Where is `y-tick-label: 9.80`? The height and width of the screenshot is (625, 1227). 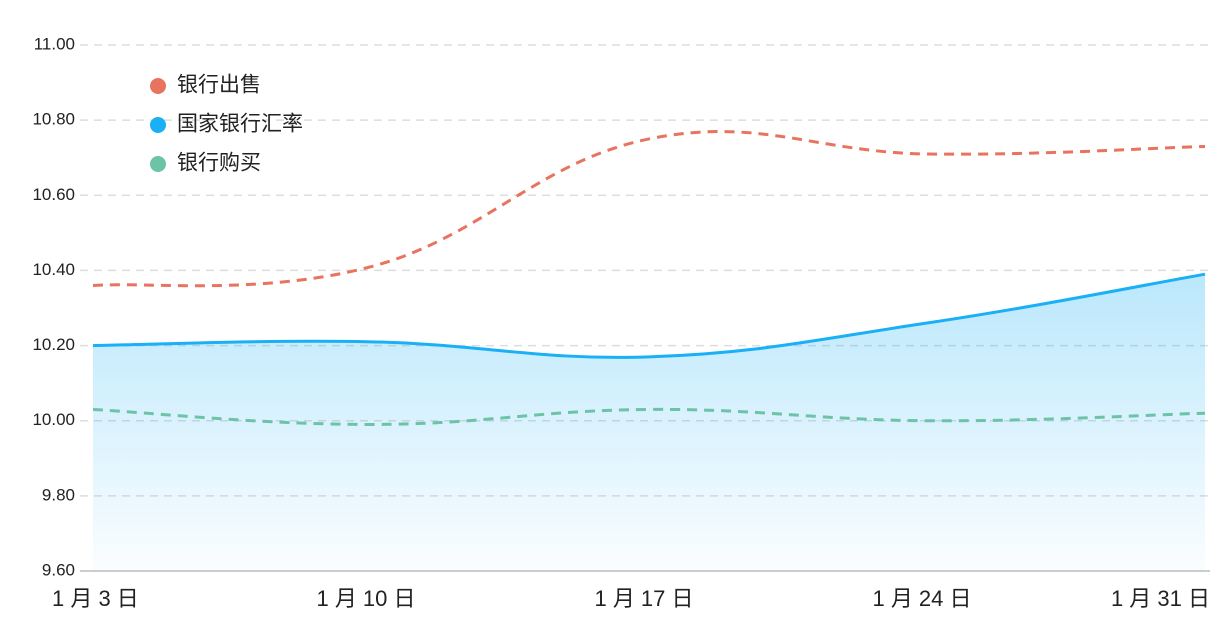
y-tick-label: 9.80 is located at coordinates (58, 494).